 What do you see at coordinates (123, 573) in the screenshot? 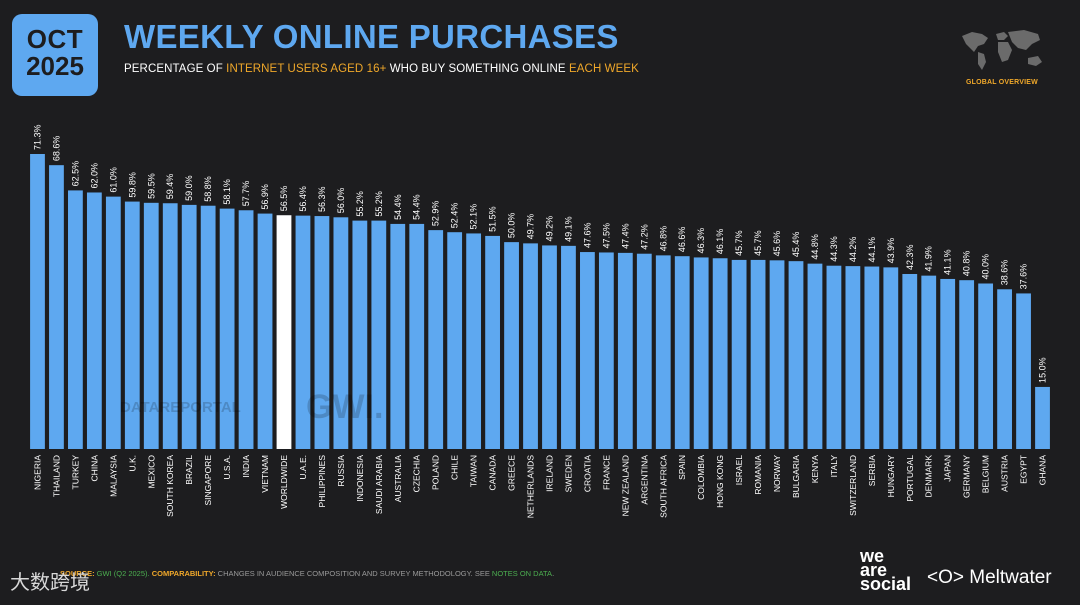
I see `source-text: GWI (Q2 2025).` at bounding box center [123, 573].